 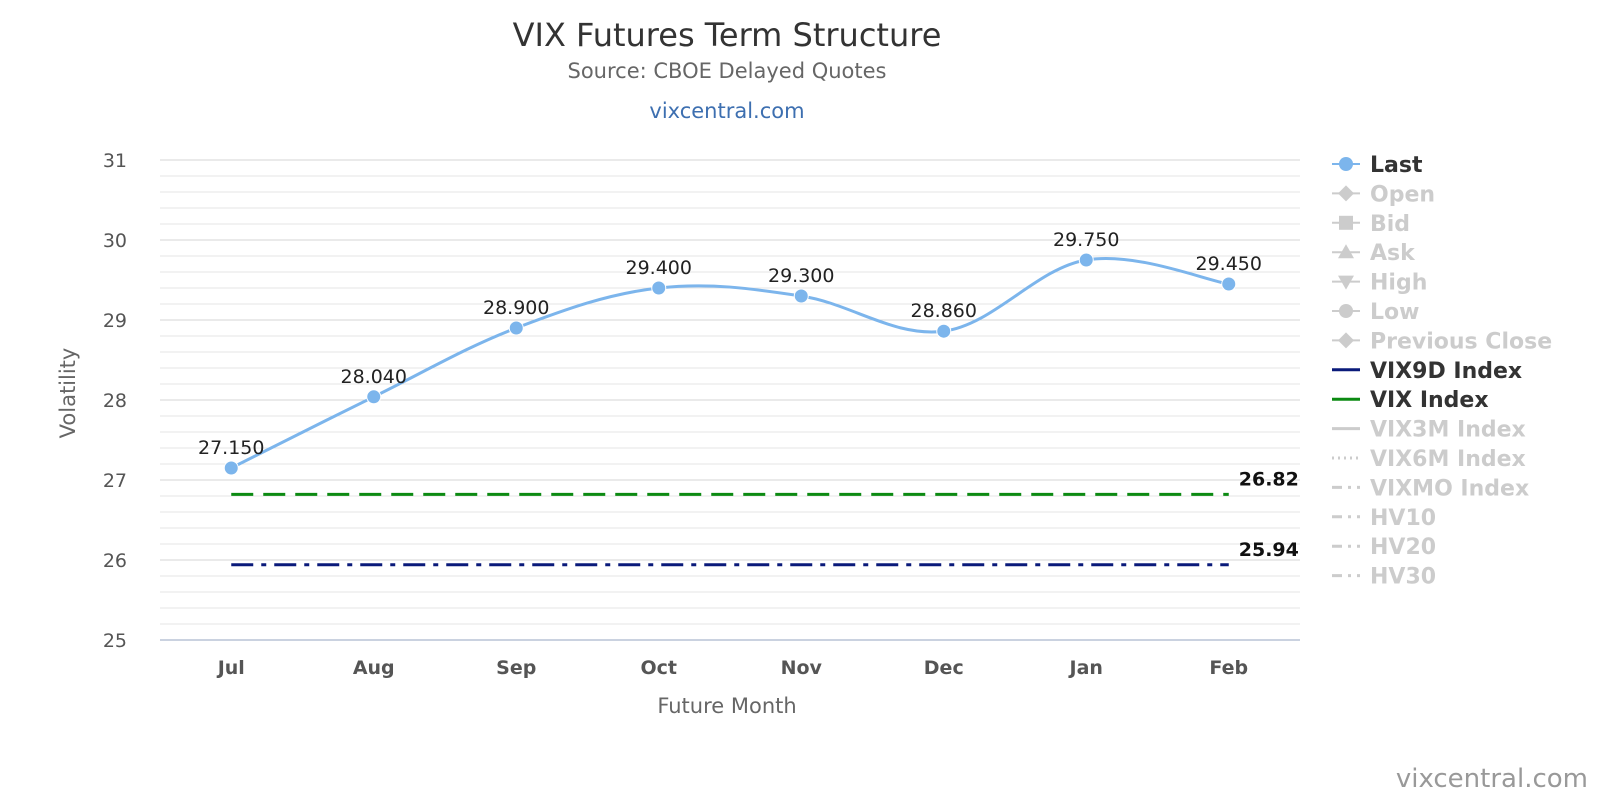 I want to click on vix9d-index-value-label: 25.94, so click(x=1269, y=550).